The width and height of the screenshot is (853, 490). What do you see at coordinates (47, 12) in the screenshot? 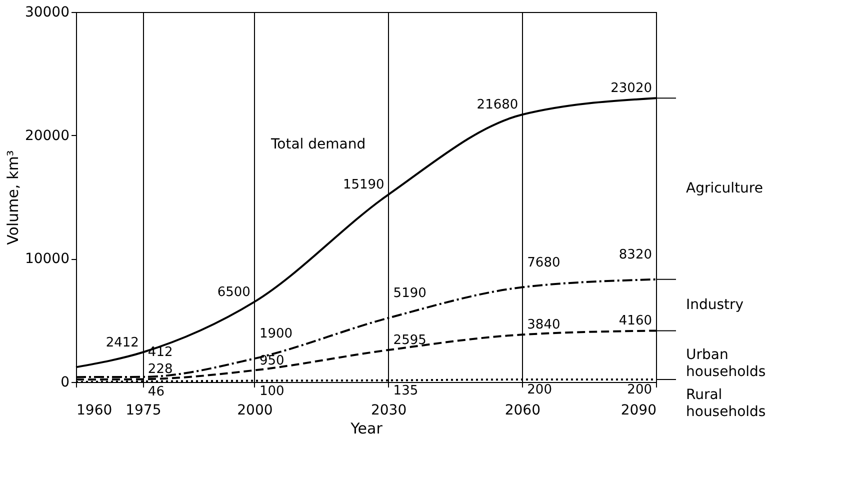
I see `y-tick-label: 30000` at bounding box center [47, 12].